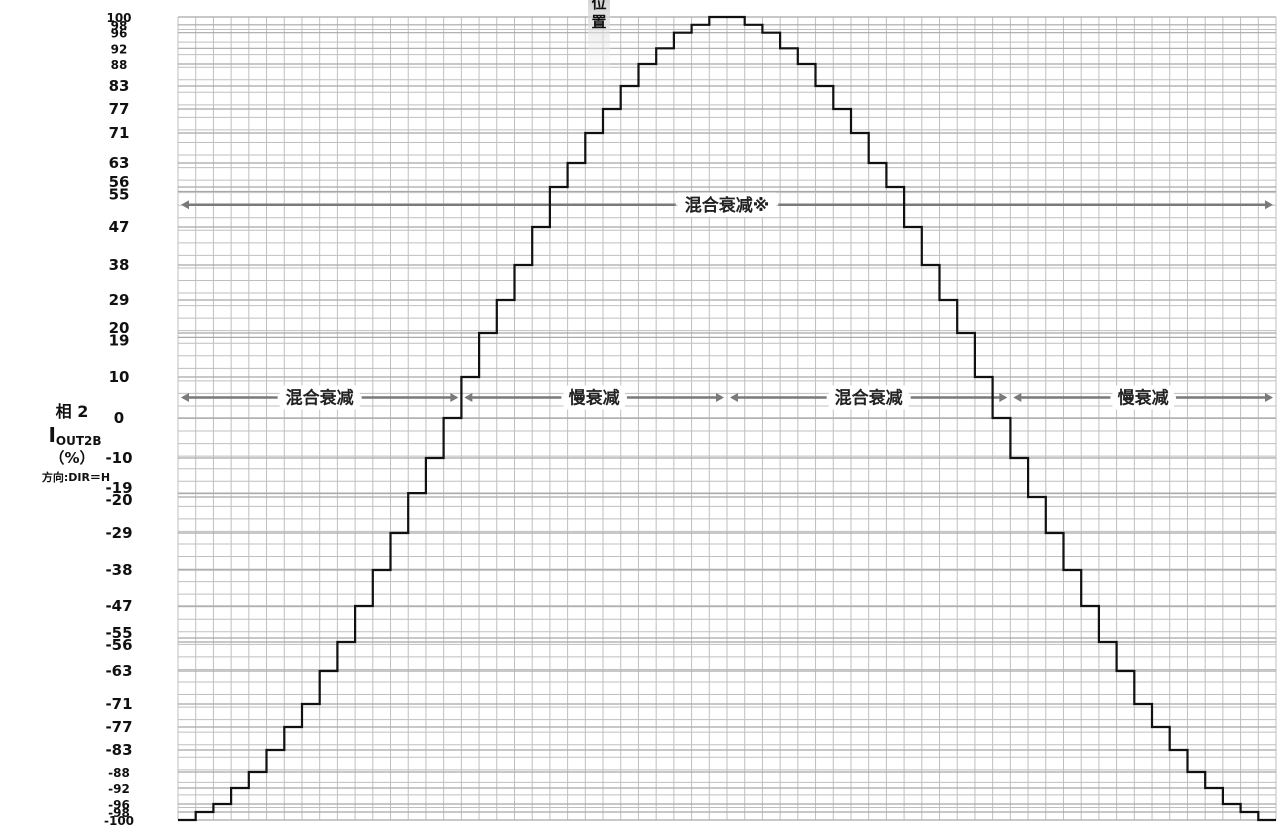 The height and width of the screenshot is (832, 1280). Describe the element at coordinates (119, 163) in the screenshot. I see `y-tick-label: 63` at that location.